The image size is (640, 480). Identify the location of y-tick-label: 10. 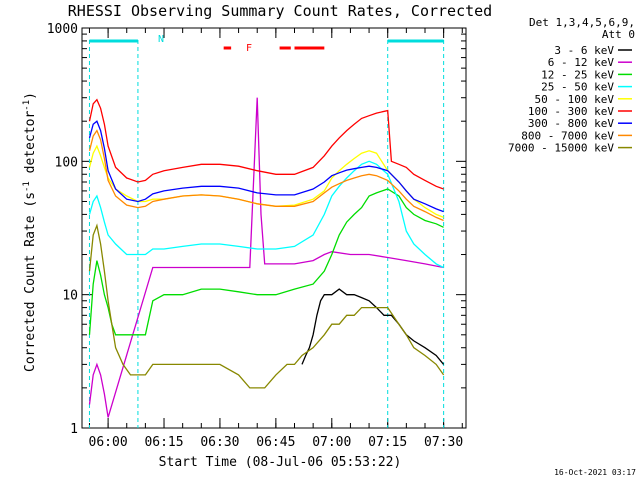
(70, 296).